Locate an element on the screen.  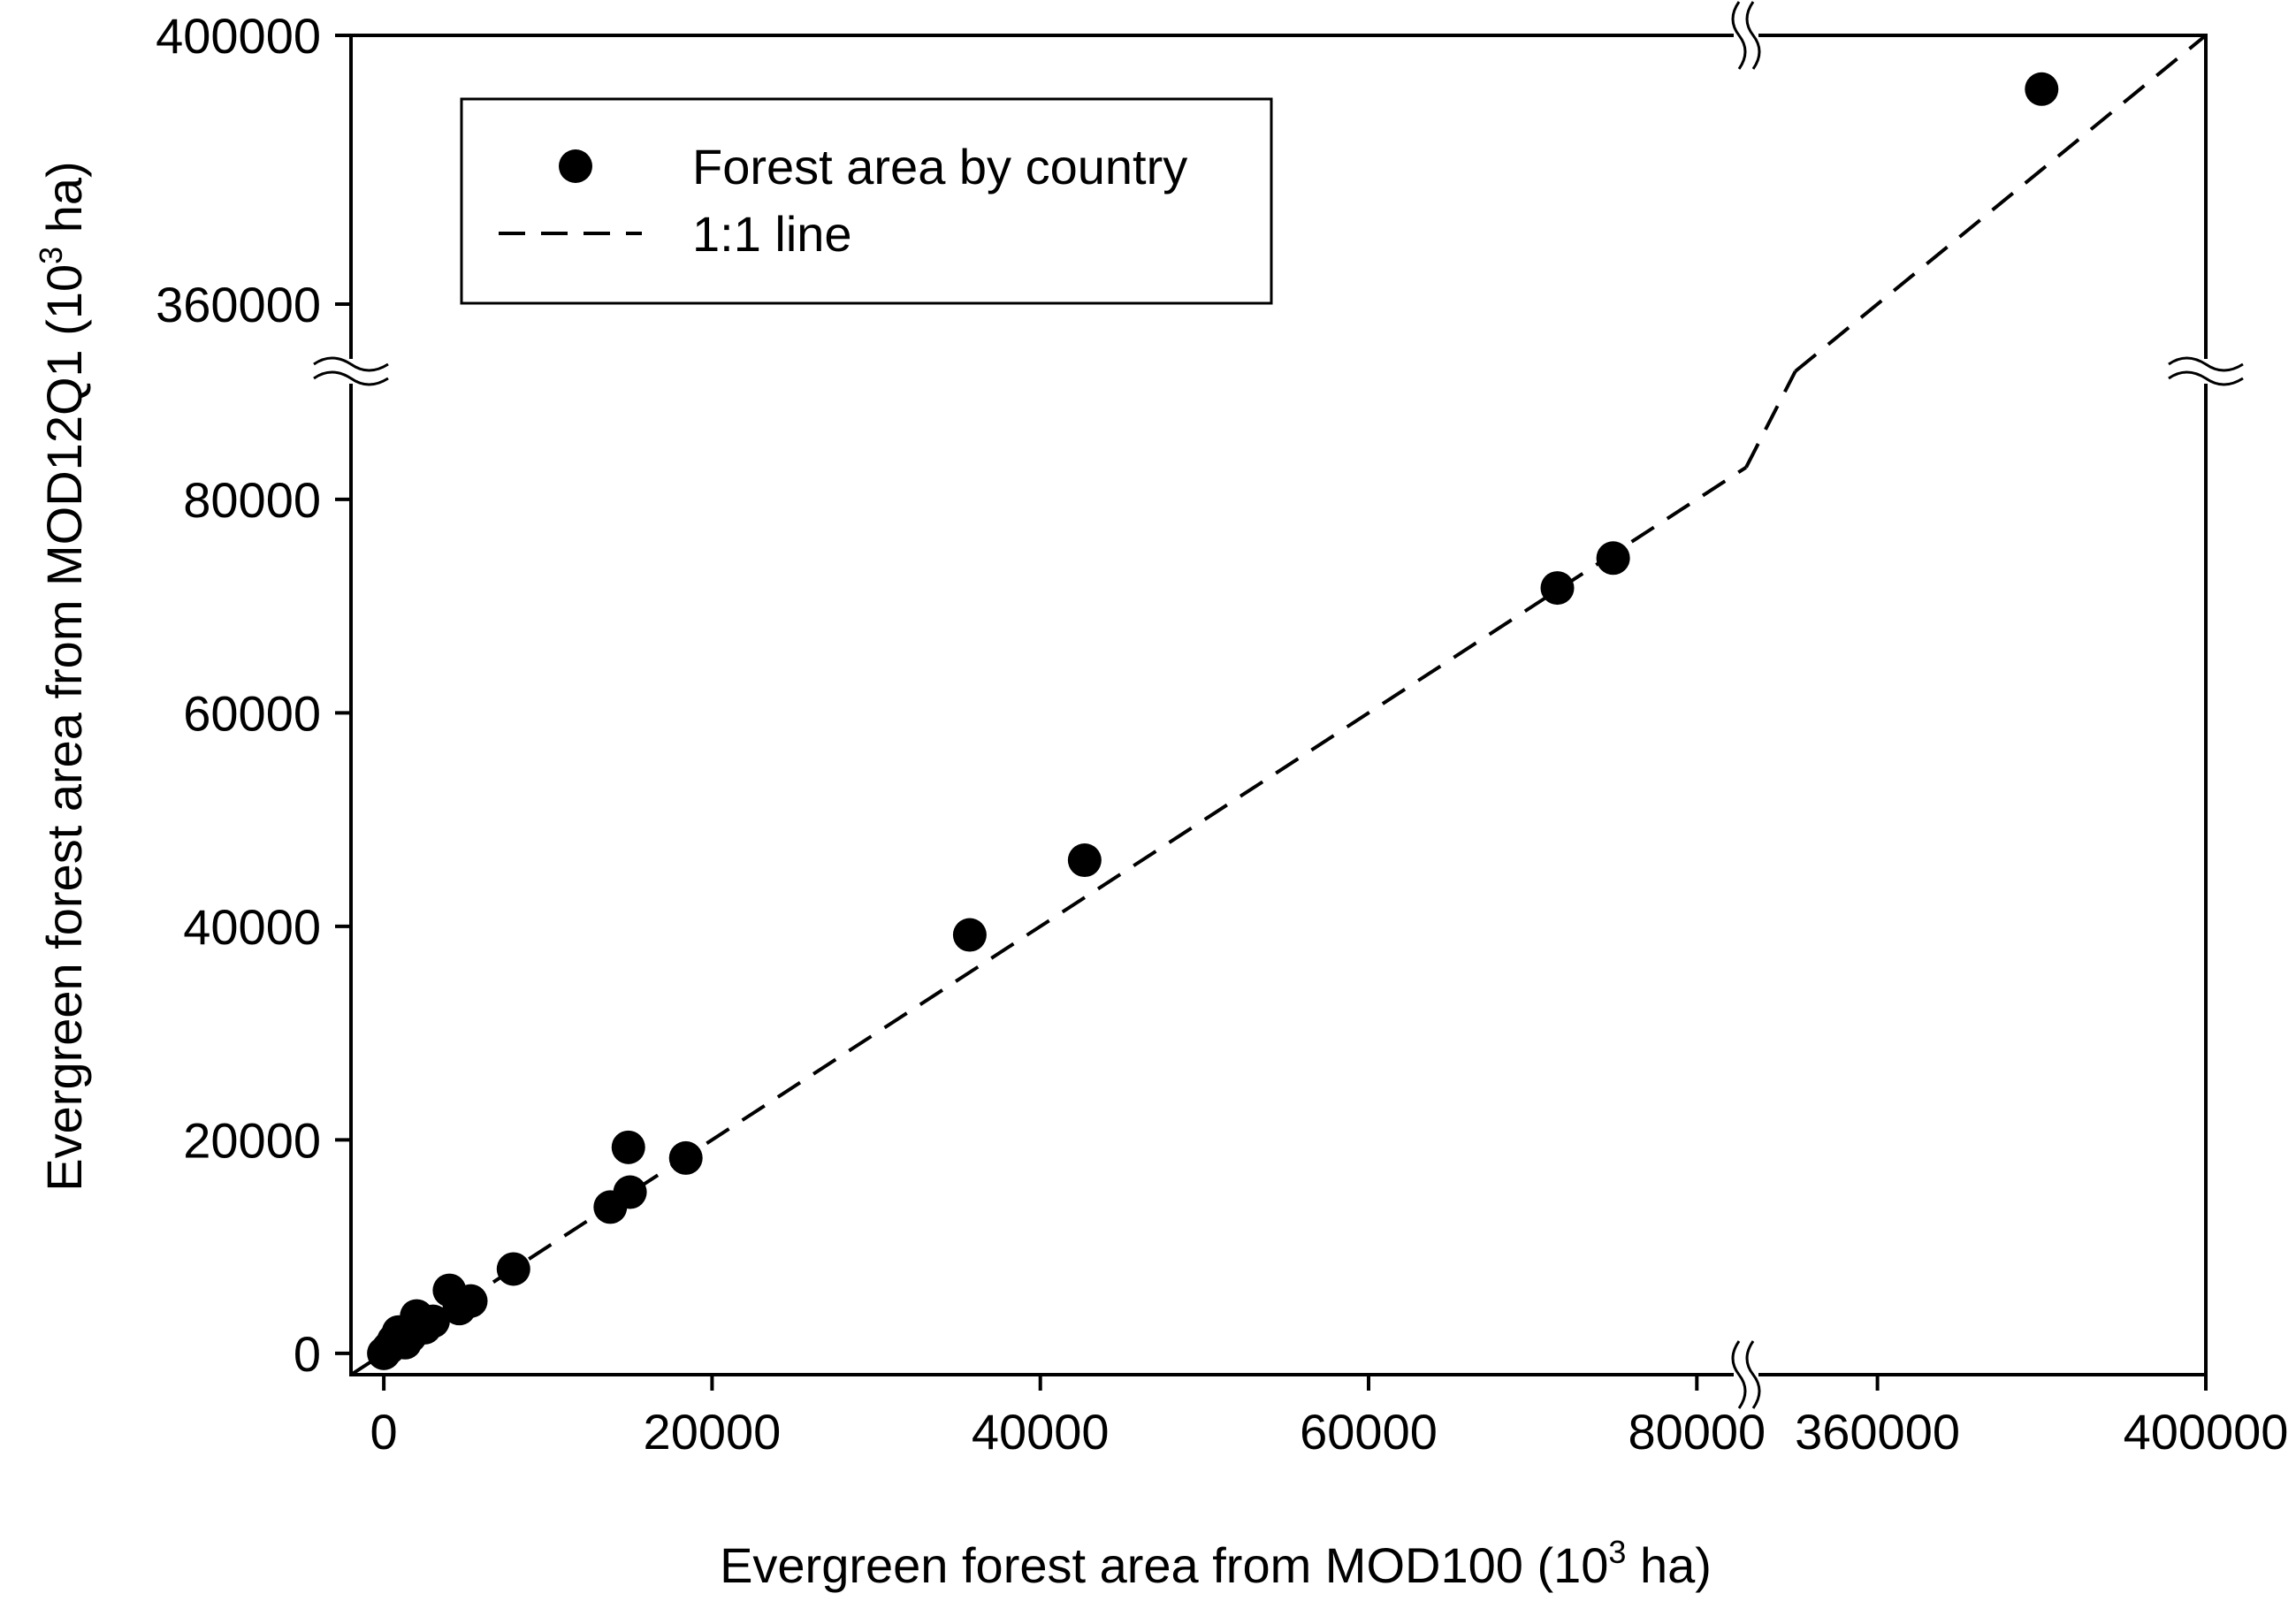
y-break-right is located at coordinates (2206, 371).